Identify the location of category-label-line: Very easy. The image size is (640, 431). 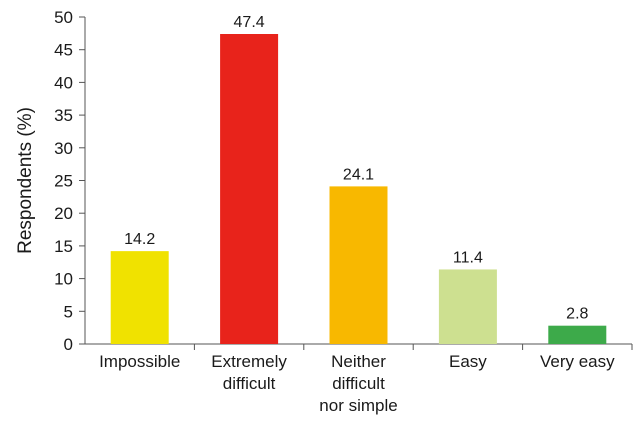
(577, 361).